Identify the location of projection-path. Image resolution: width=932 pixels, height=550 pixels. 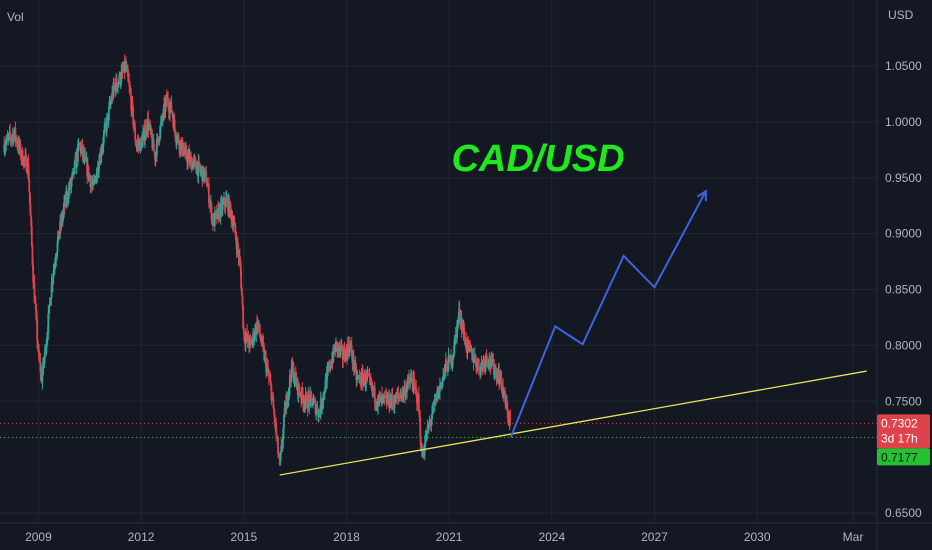
(608, 314).